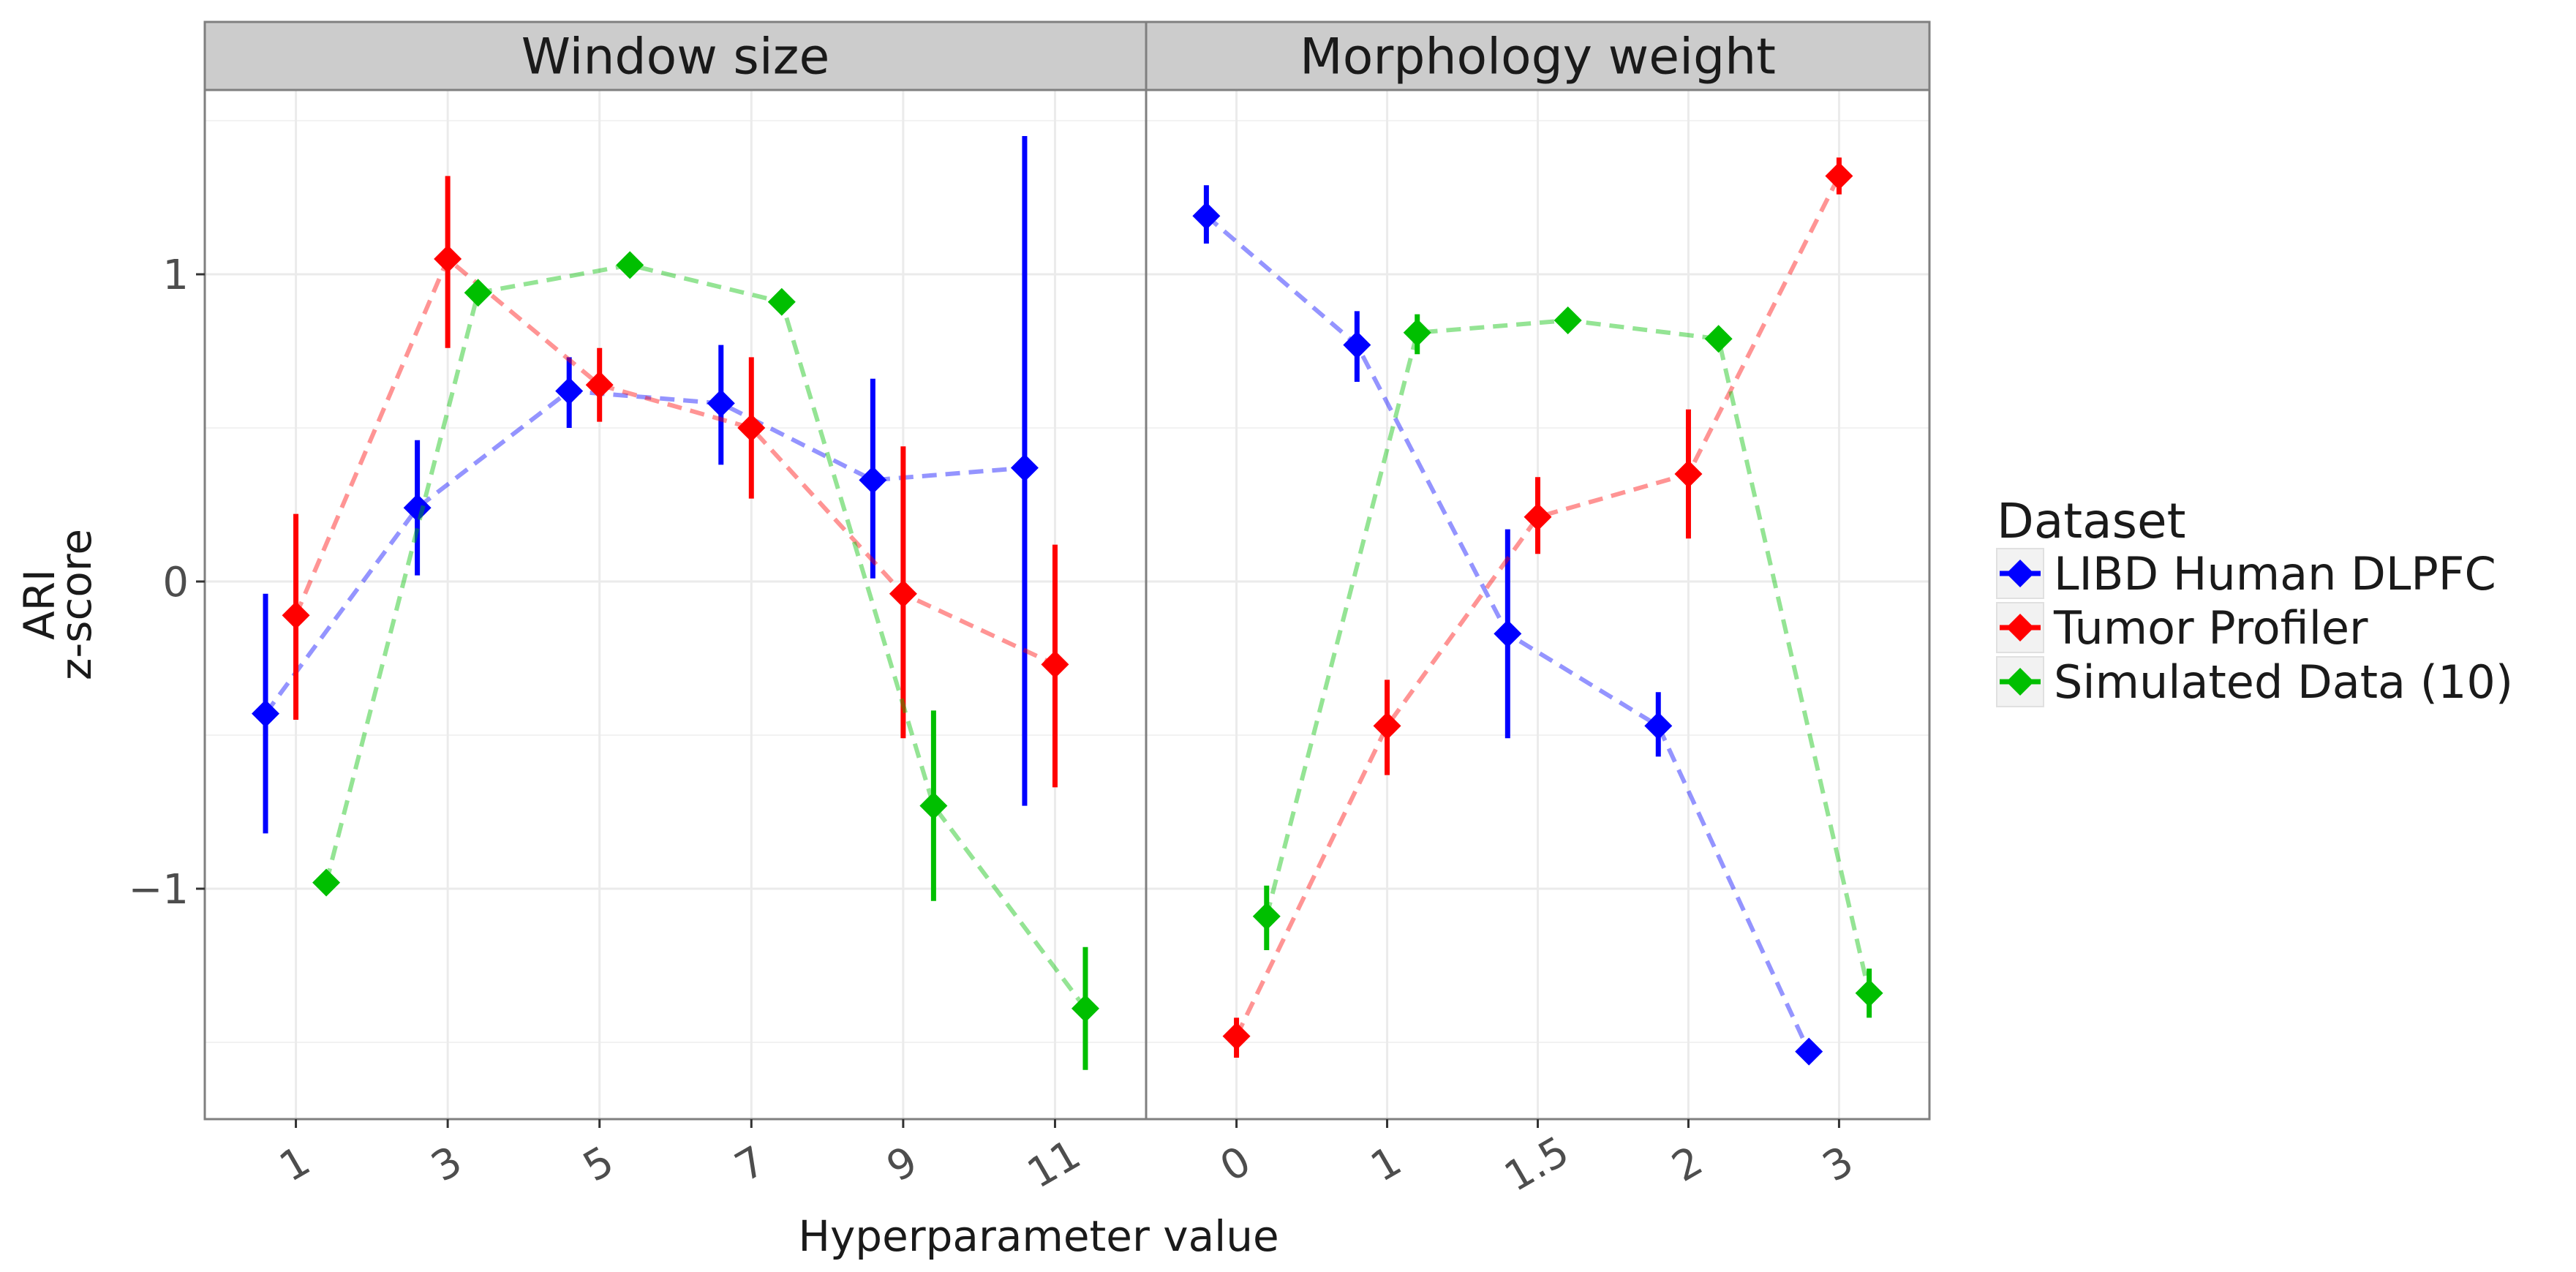 The height and width of the screenshot is (1272, 2576). Describe the element at coordinates (2283, 682) in the screenshot. I see `legend-label: Simulated Data (10)` at that location.